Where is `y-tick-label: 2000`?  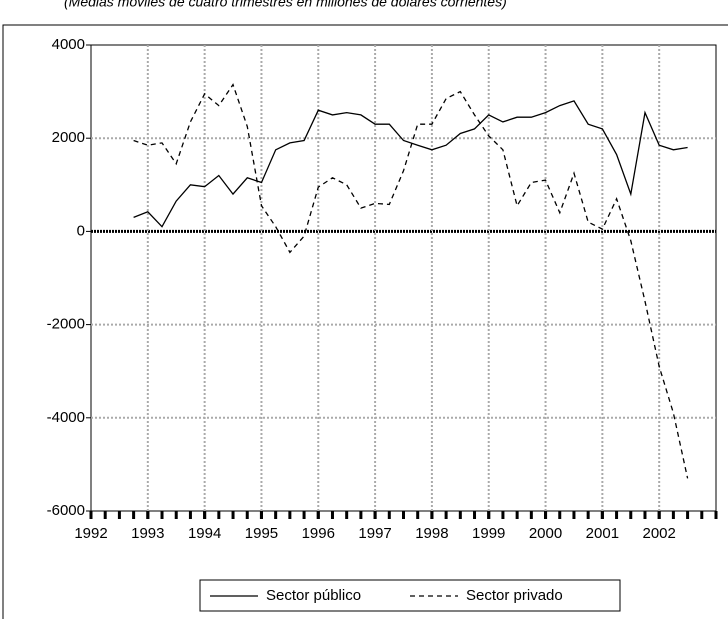
y-tick-label: 2000 is located at coordinates (68, 137).